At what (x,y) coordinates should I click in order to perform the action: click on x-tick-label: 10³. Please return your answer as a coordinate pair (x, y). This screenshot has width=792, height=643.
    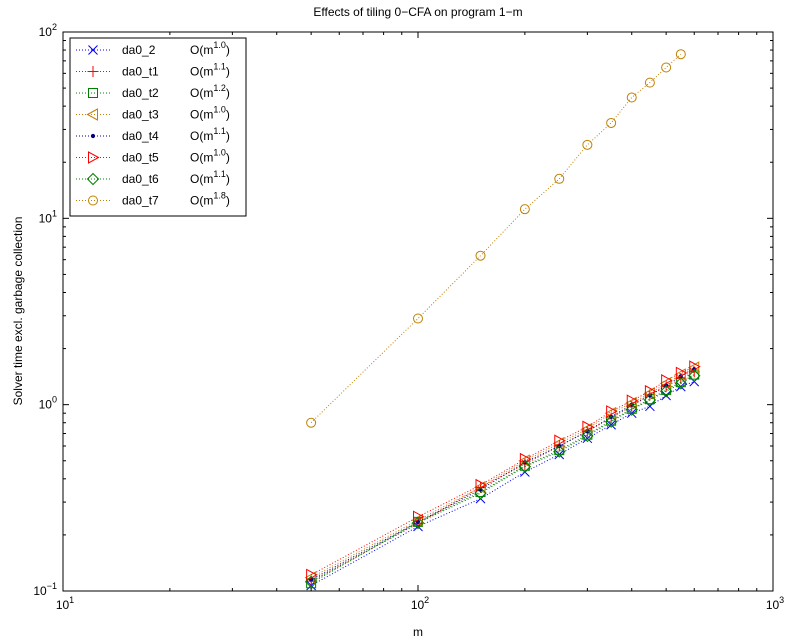
    Looking at the image, I should click on (775, 603).